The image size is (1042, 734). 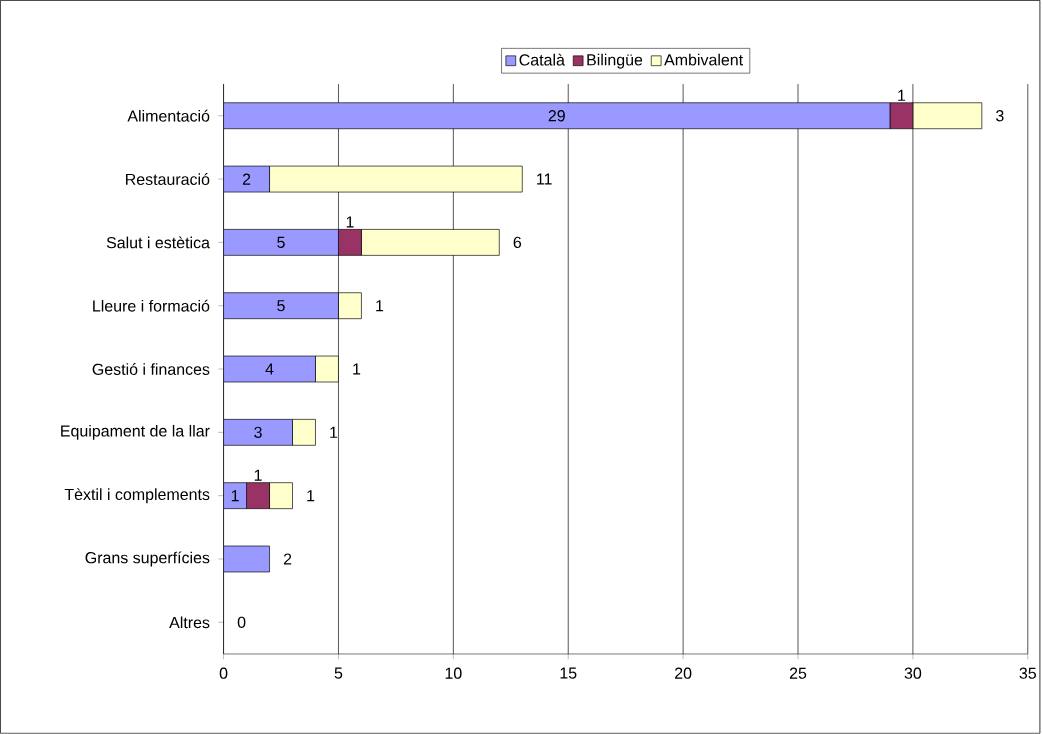 What do you see at coordinates (223, 673) in the screenshot?
I see `x-tick-label: 0` at bounding box center [223, 673].